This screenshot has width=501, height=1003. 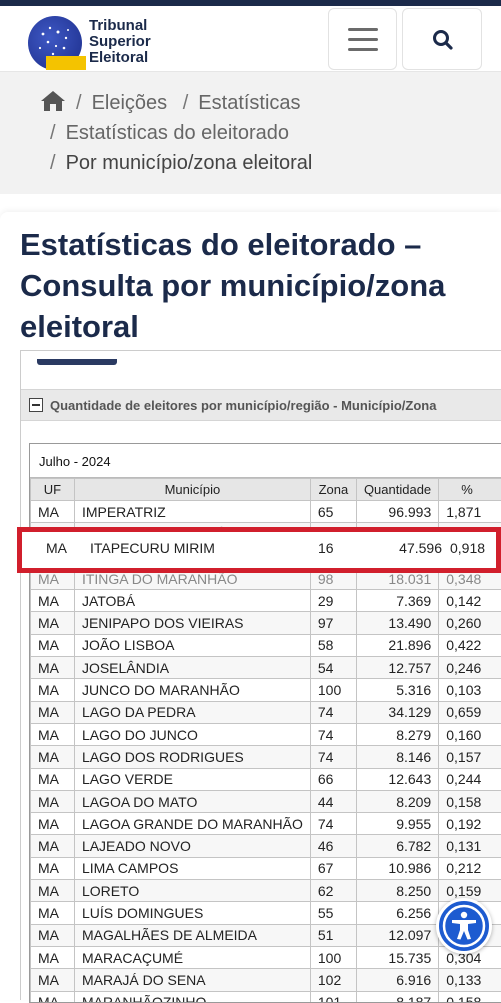 I want to click on col-quantidade: Quantidade, so click(x=397, y=490).